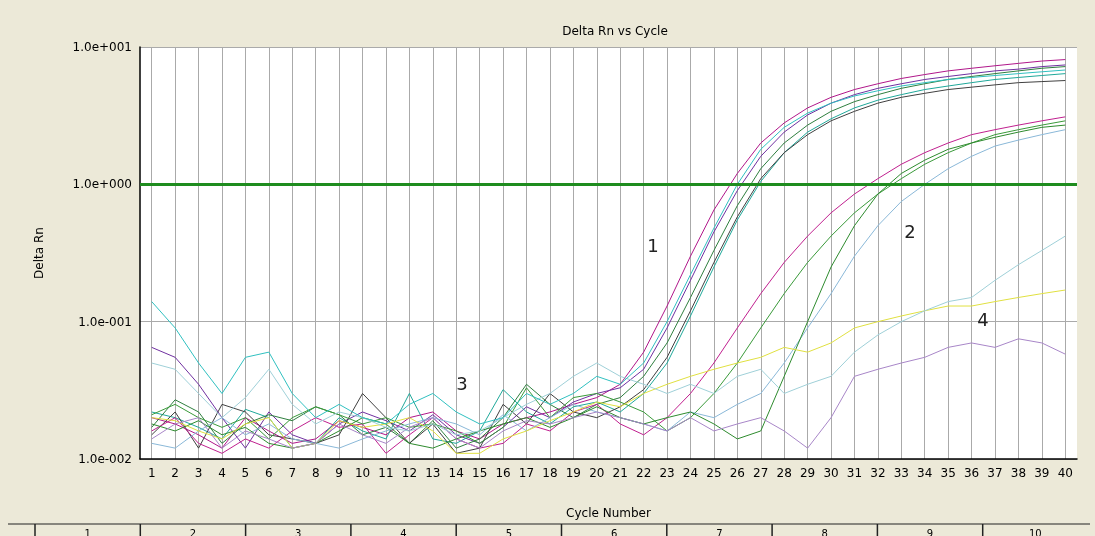 The image size is (1095, 536). What do you see at coordinates (175, 473) in the screenshot?
I see `x-tick-label: 2` at bounding box center [175, 473].